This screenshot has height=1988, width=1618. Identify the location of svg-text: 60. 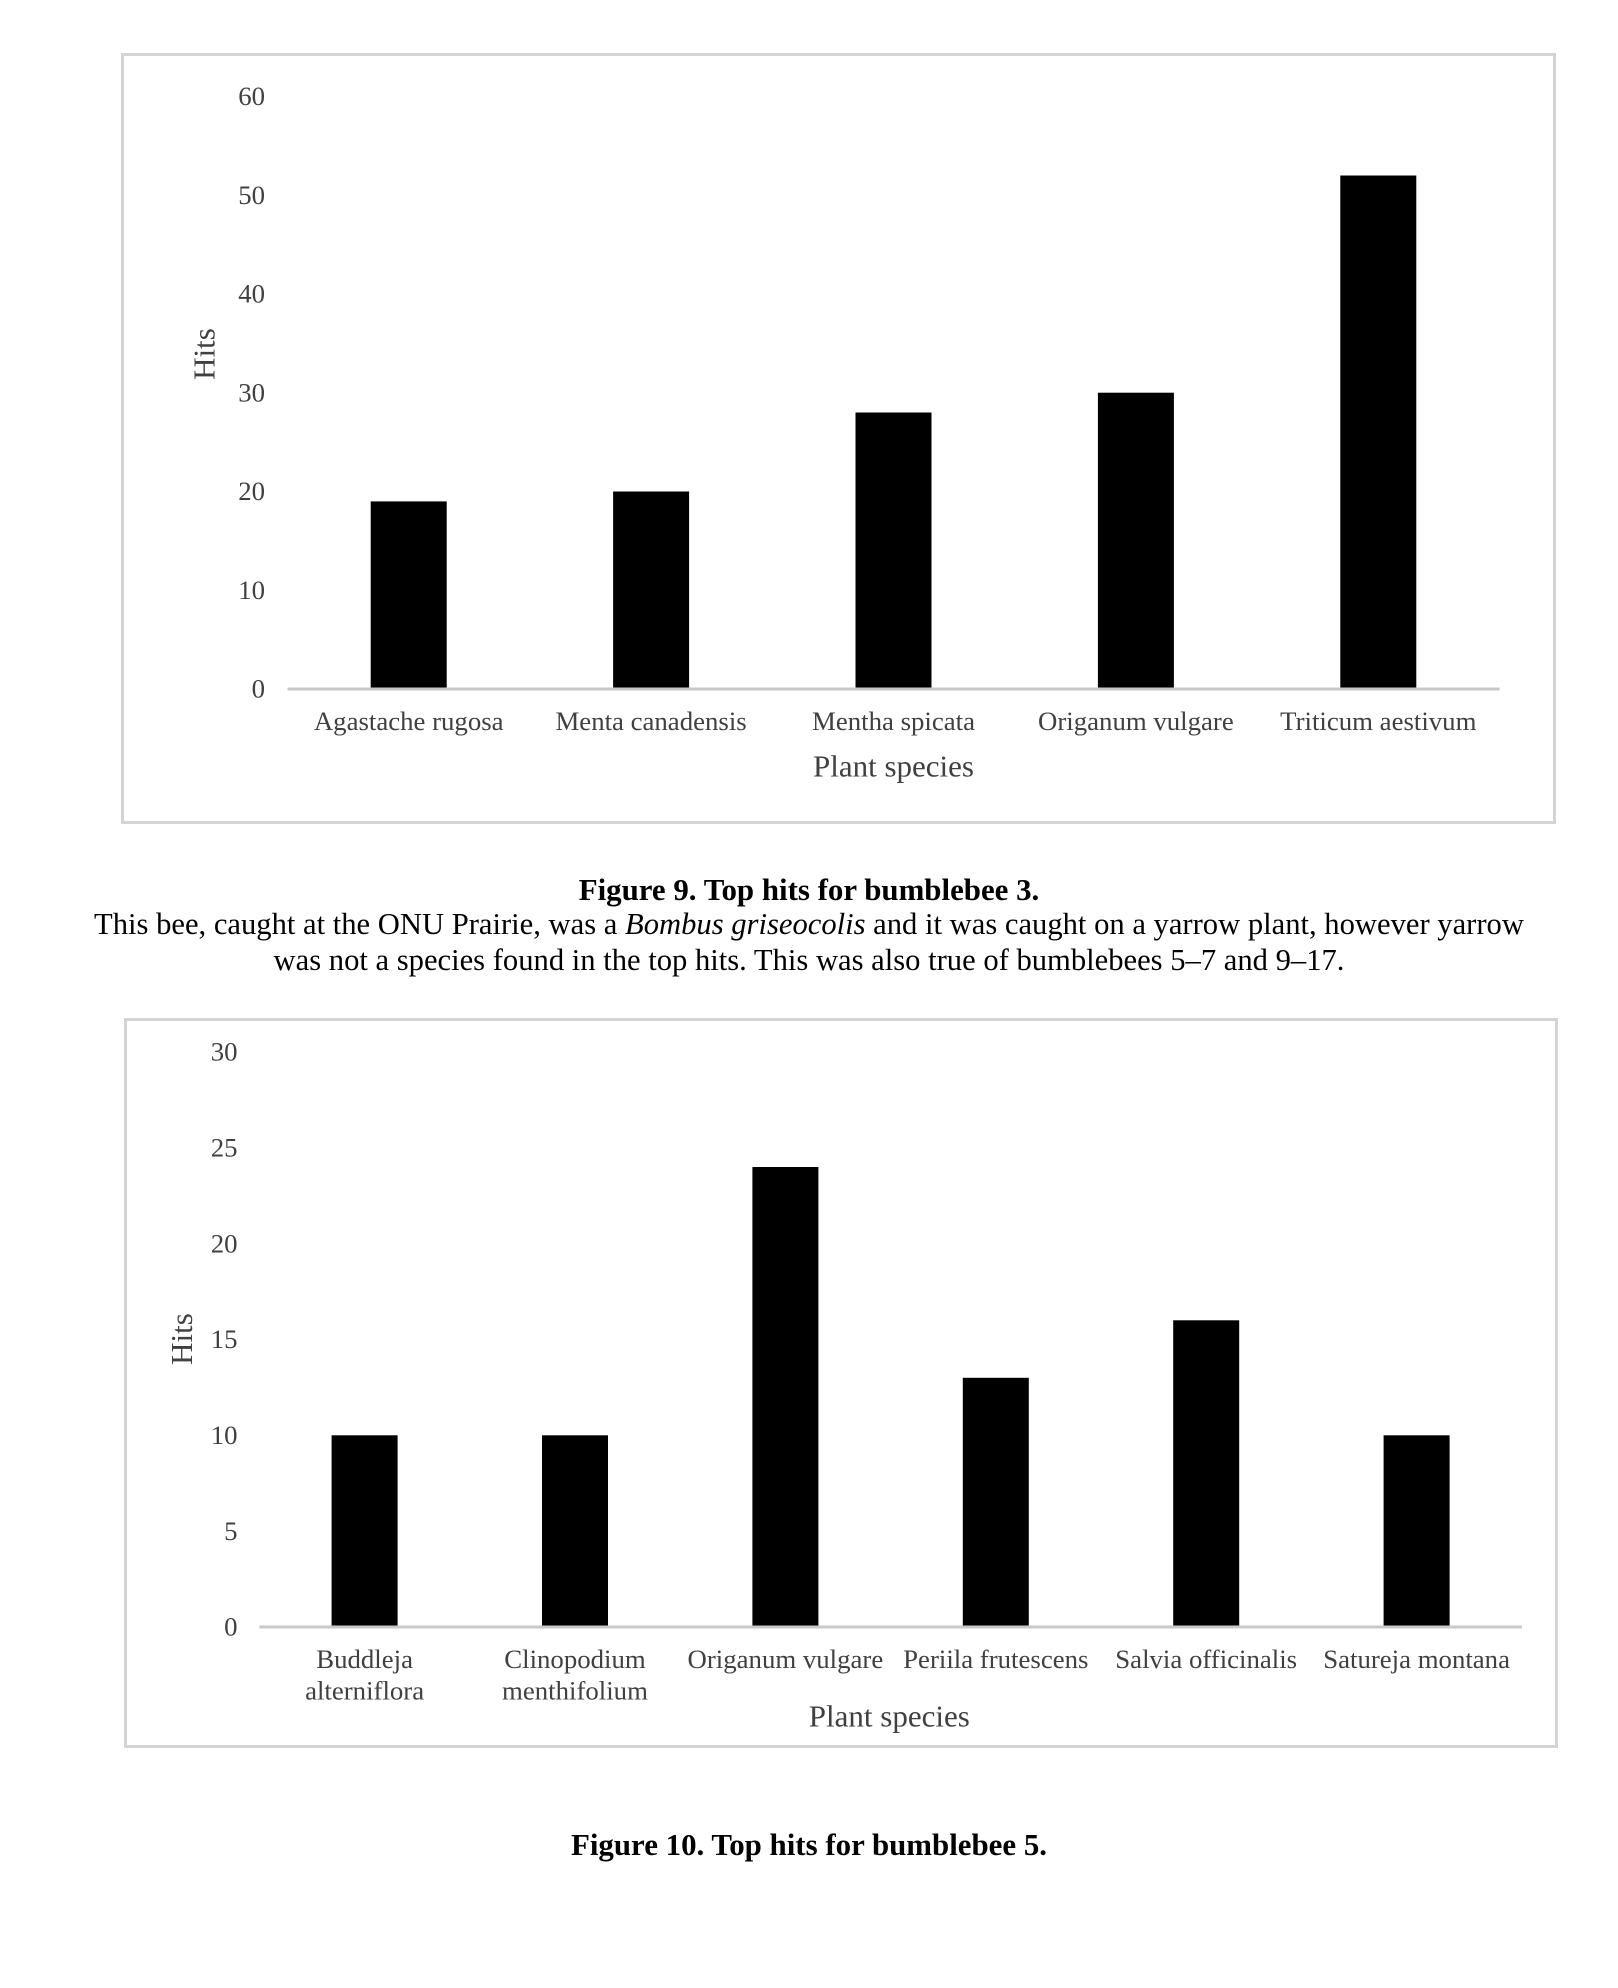
(251, 96).